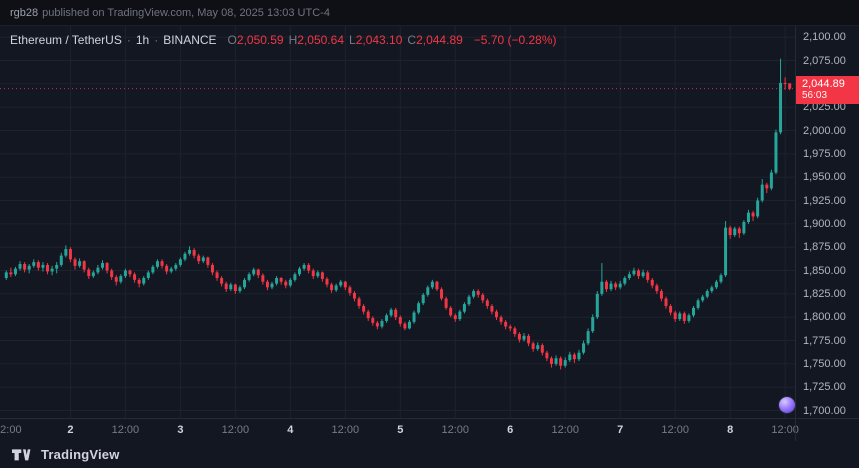  What do you see at coordinates (439, 40) in the screenshot?
I see `close-value: 2,044.89` at bounding box center [439, 40].